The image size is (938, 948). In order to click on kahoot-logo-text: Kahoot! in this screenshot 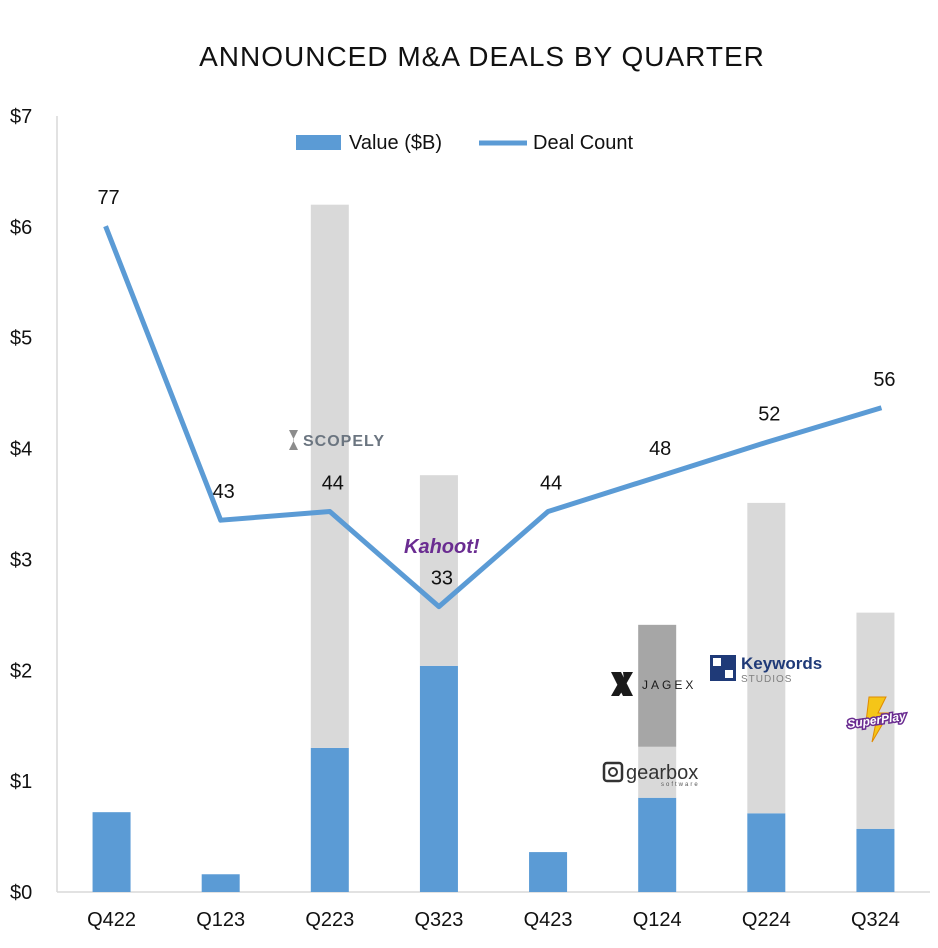, I will do `click(442, 547)`.